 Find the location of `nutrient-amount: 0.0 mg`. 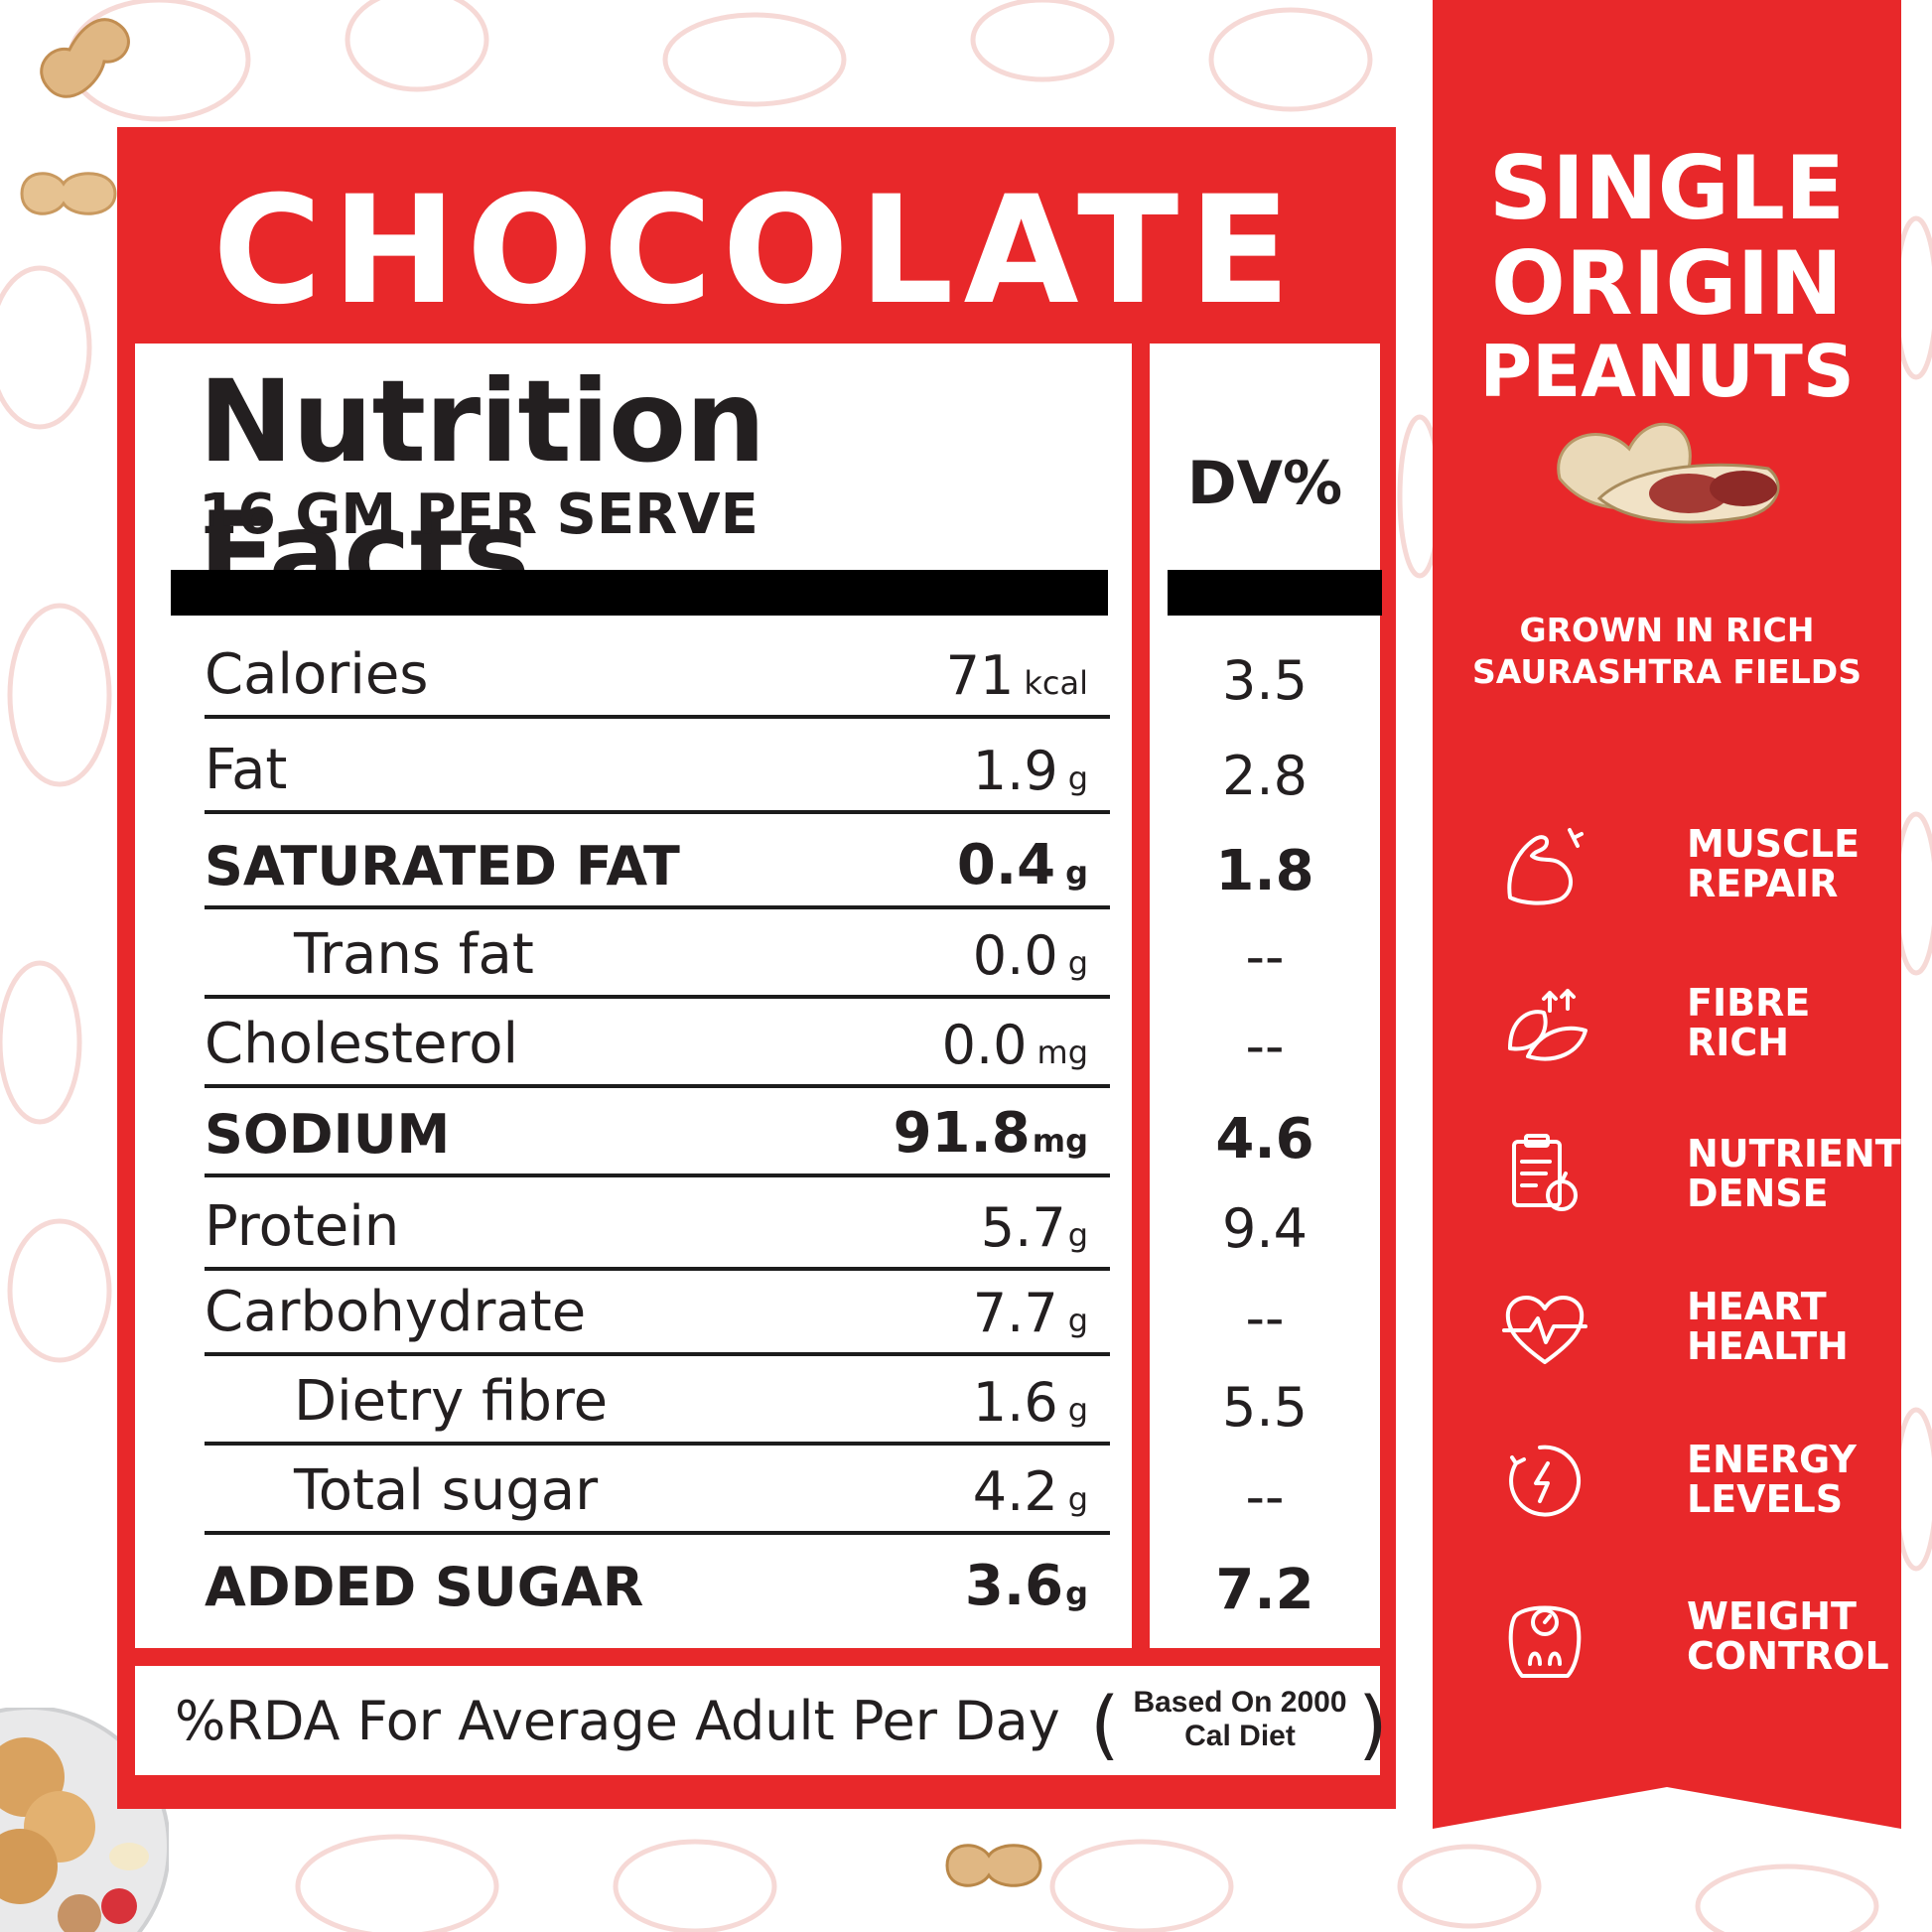

nutrient-amount: 0.0 mg is located at coordinates (1015, 1045).